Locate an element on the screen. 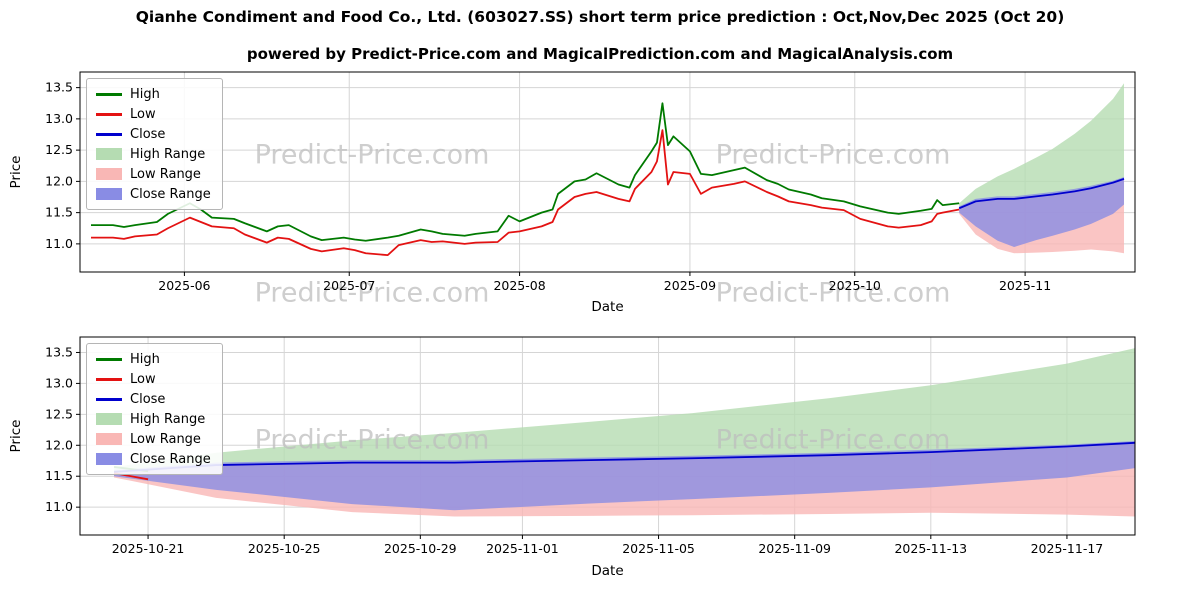 Image resolution: width=1200 pixels, height=600 pixels. x-tick-label: 2025-10-21 is located at coordinates (148, 548).